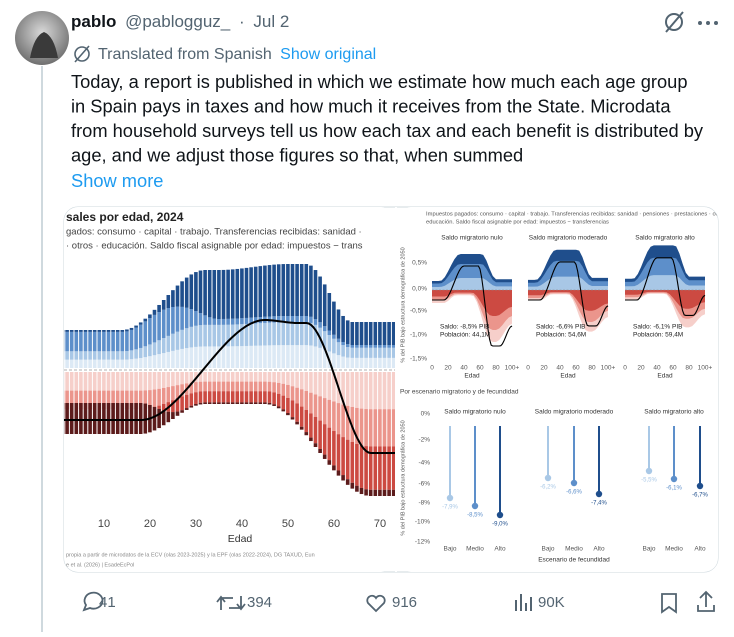 The image size is (734, 637). What do you see at coordinates (706, 601) in the screenshot?
I see `share-icon` at bounding box center [706, 601].